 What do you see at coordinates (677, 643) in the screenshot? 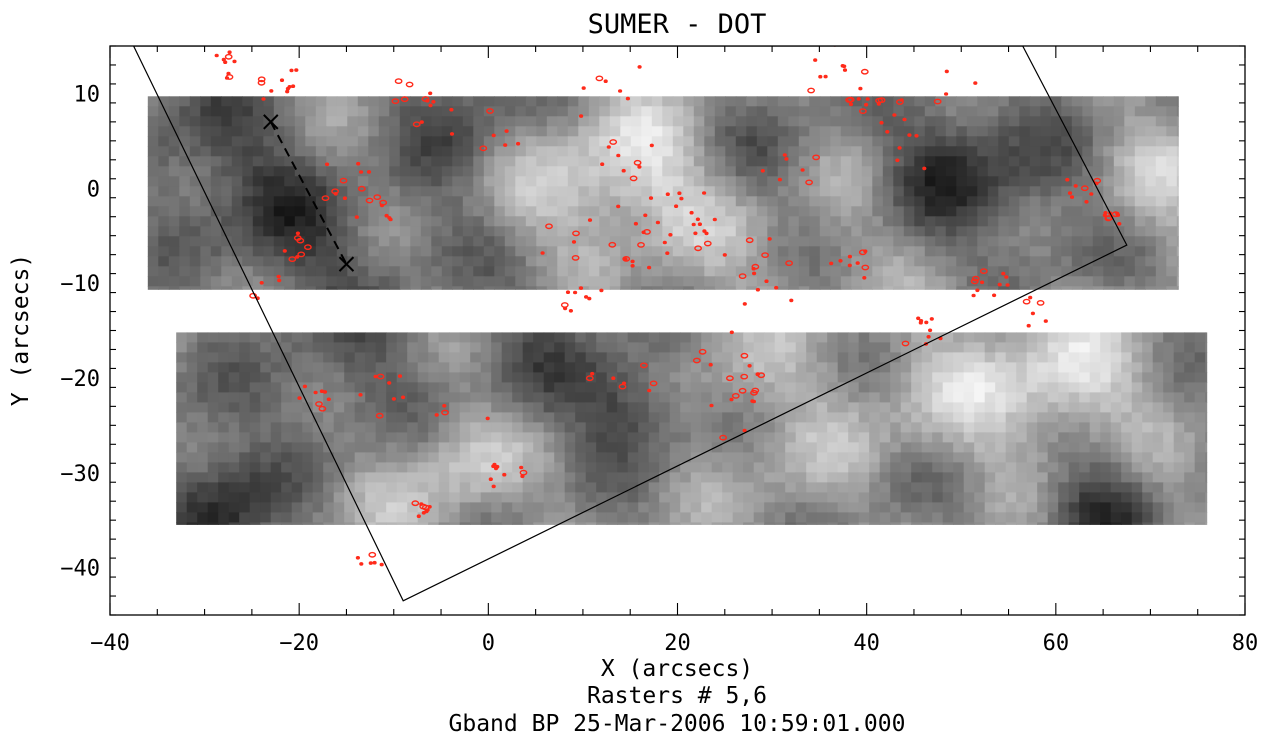
I see `x-tick-label: 20` at bounding box center [677, 643].